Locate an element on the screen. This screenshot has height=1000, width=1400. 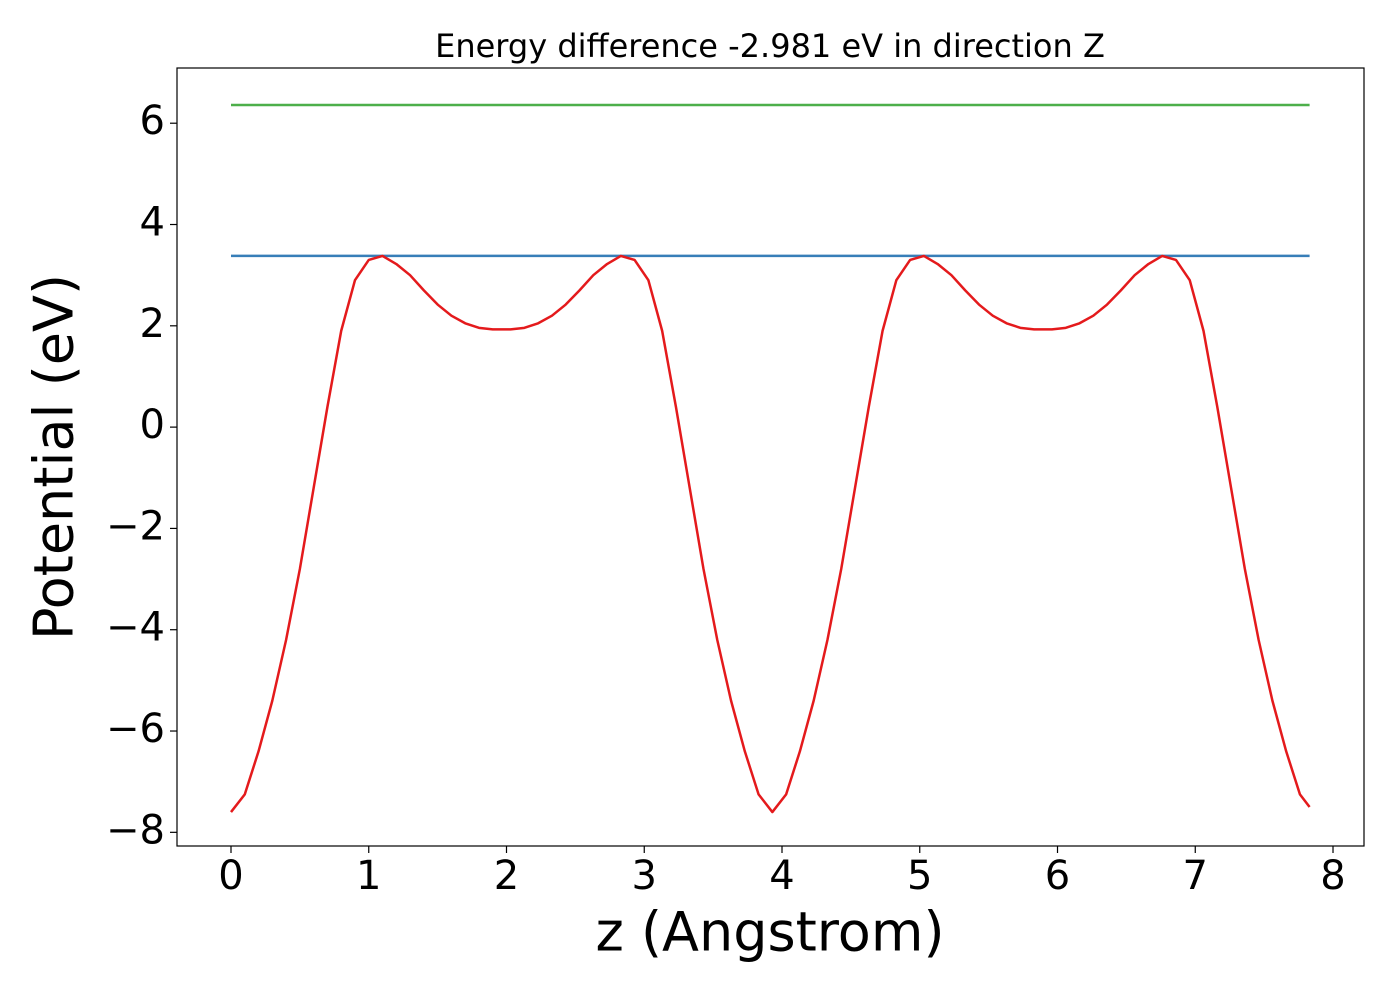
y-tick-label: −2 is located at coordinates (135, 526).